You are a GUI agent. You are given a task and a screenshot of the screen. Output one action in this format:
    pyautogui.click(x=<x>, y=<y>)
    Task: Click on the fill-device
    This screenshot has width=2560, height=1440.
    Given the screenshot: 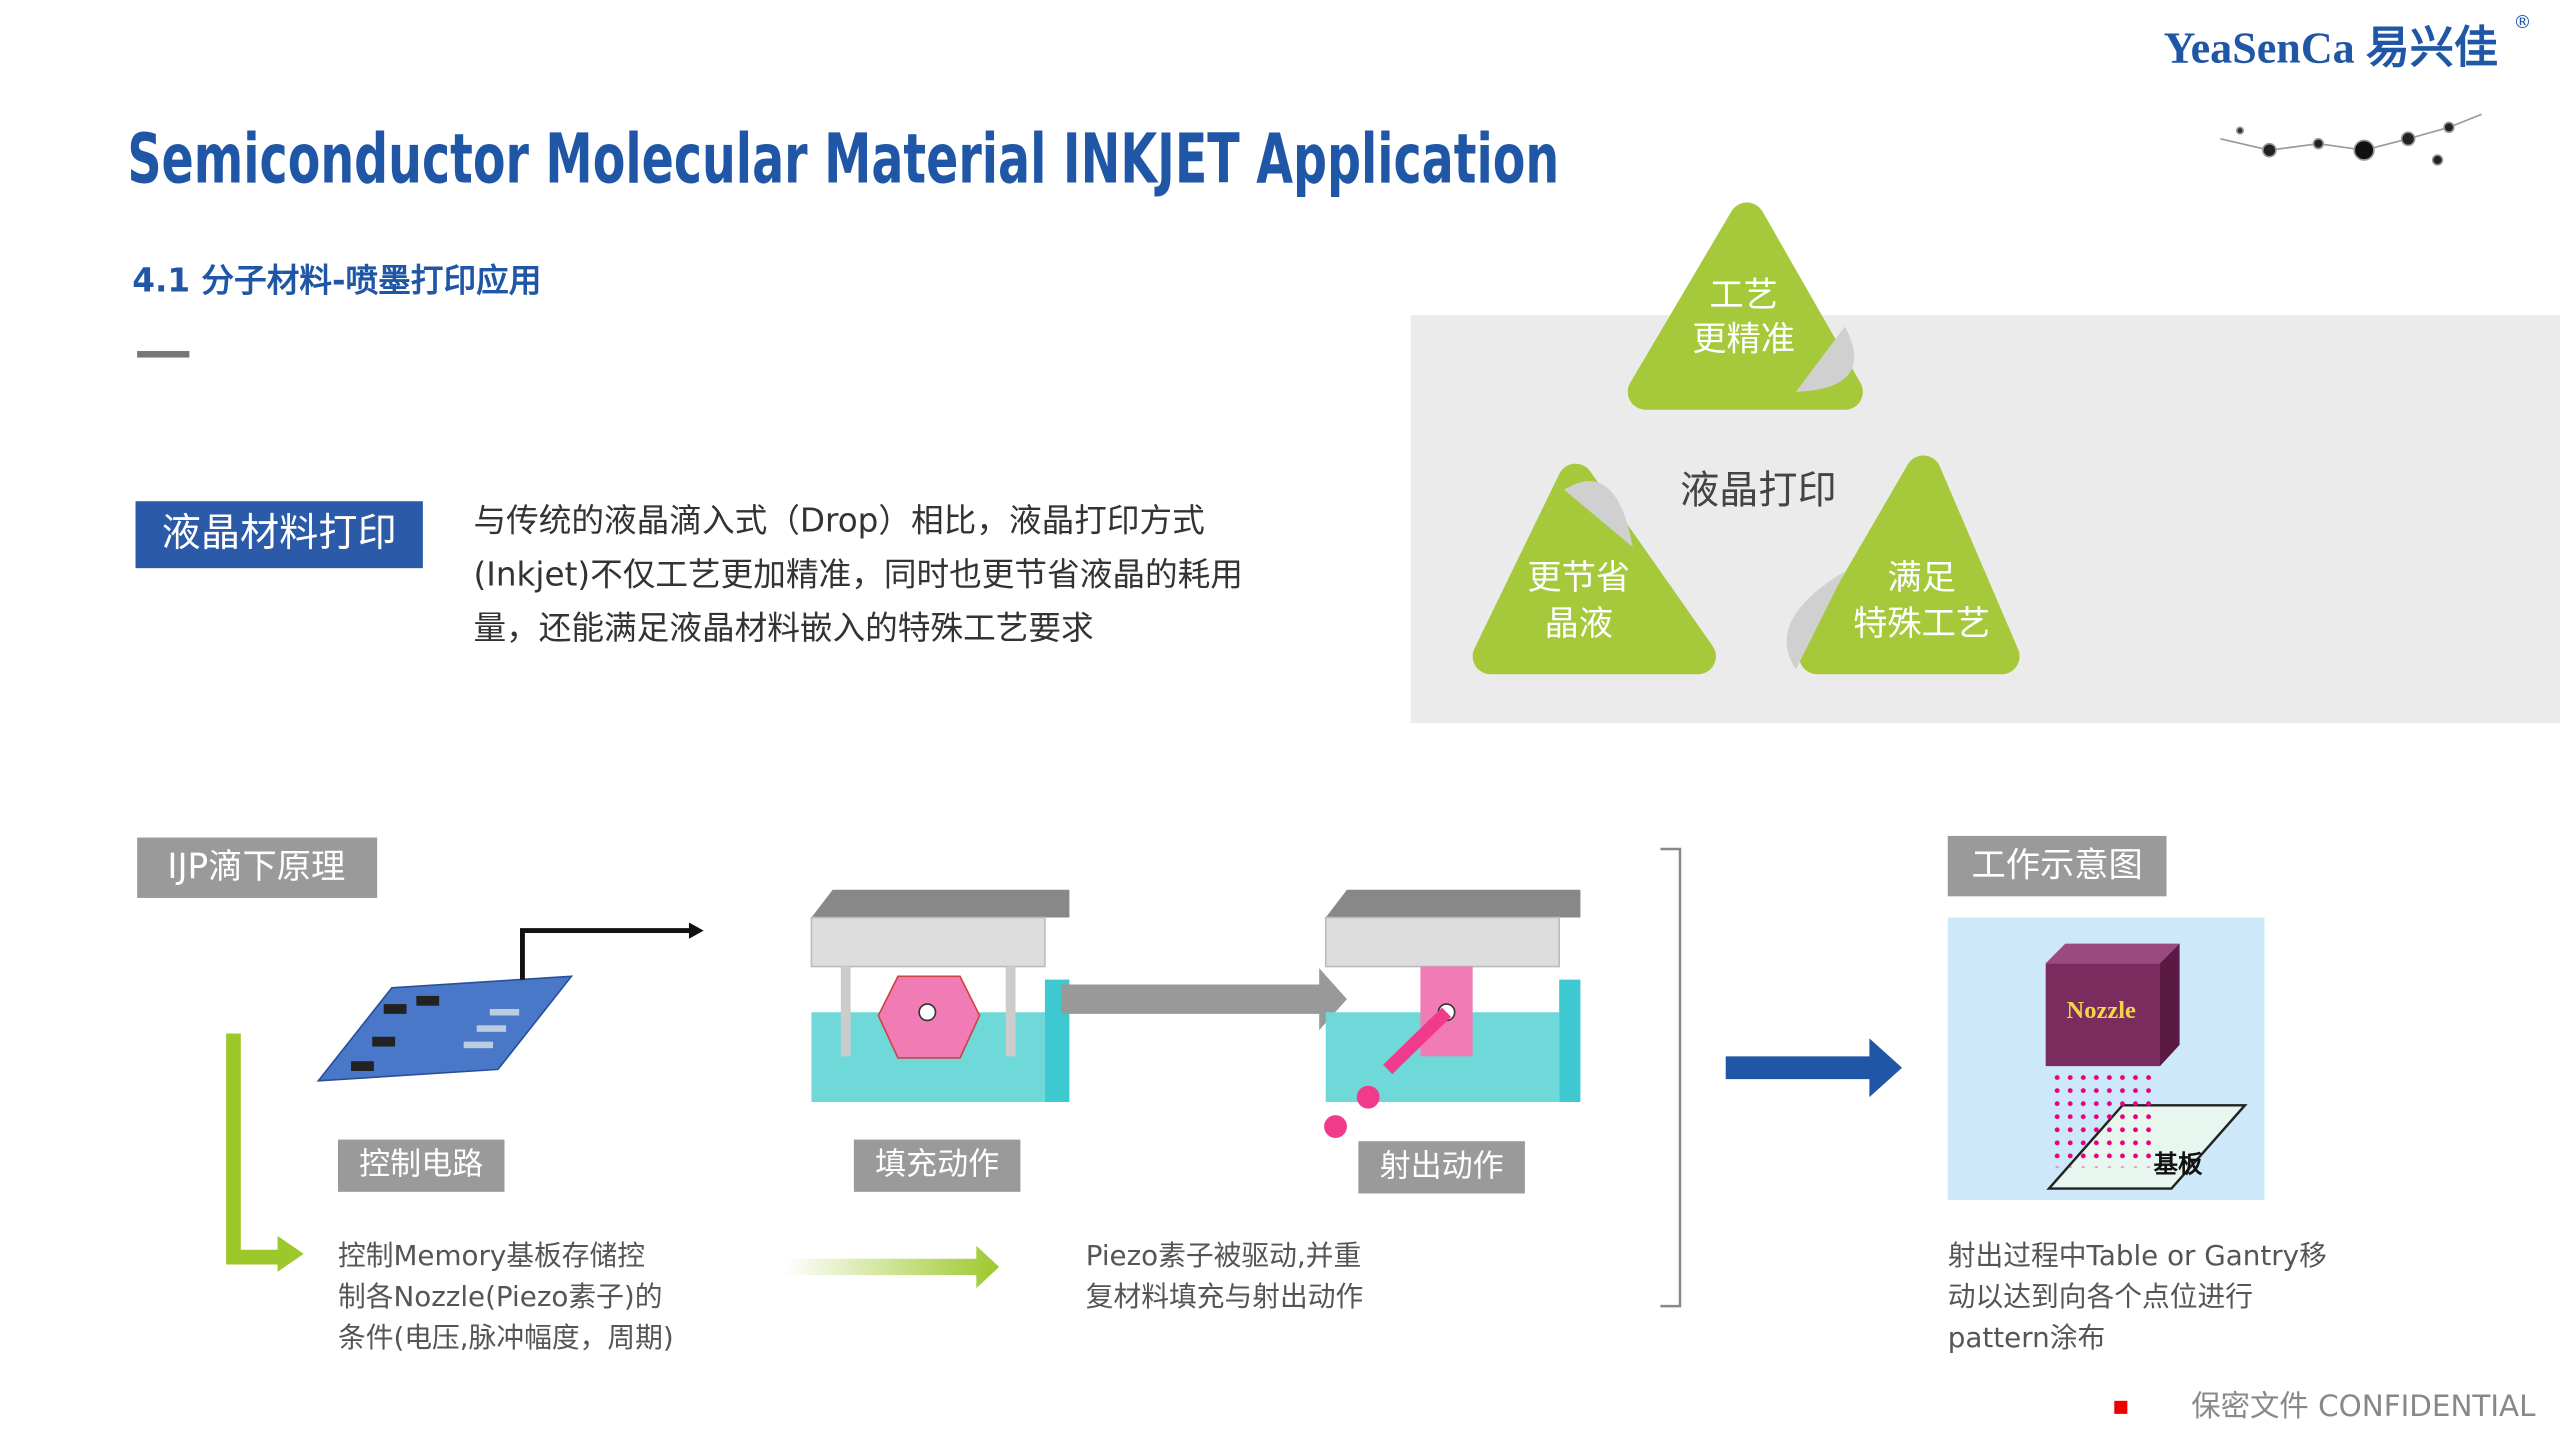 What is the action you would take?
    pyautogui.click(x=940, y=996)
    